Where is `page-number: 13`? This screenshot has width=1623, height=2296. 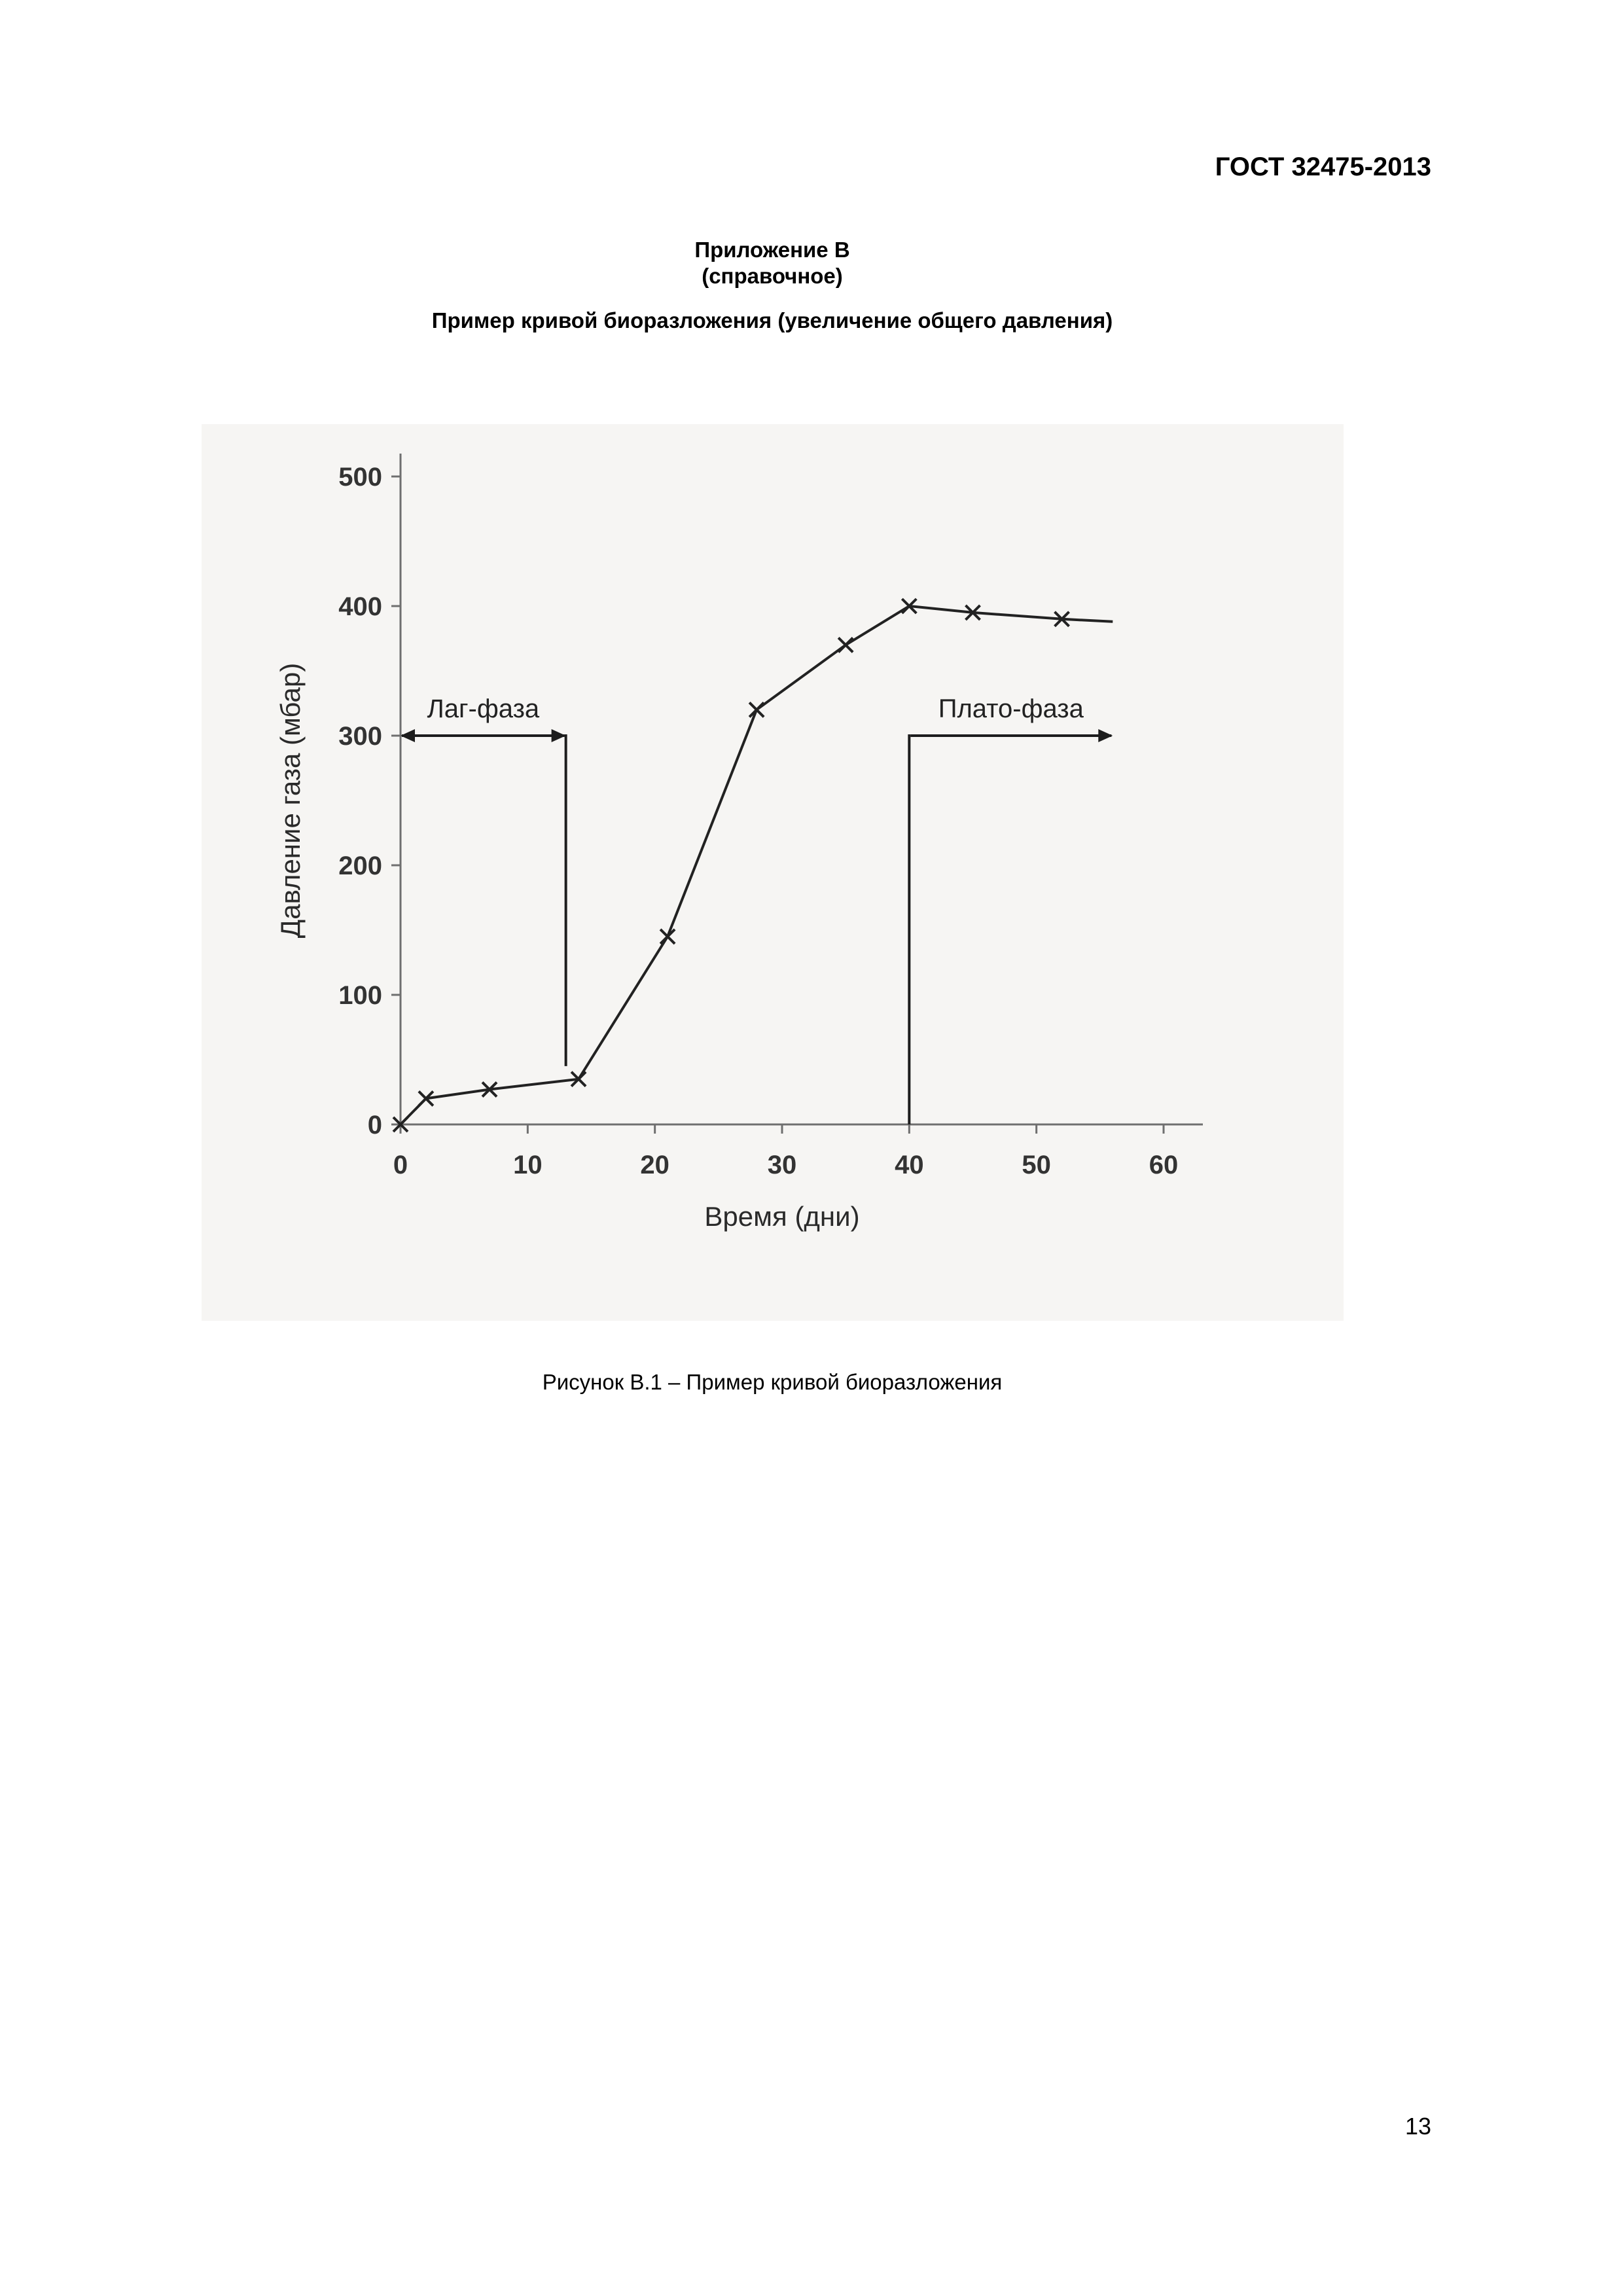 page-number: 13 is located at coordinates (1417, 2126).